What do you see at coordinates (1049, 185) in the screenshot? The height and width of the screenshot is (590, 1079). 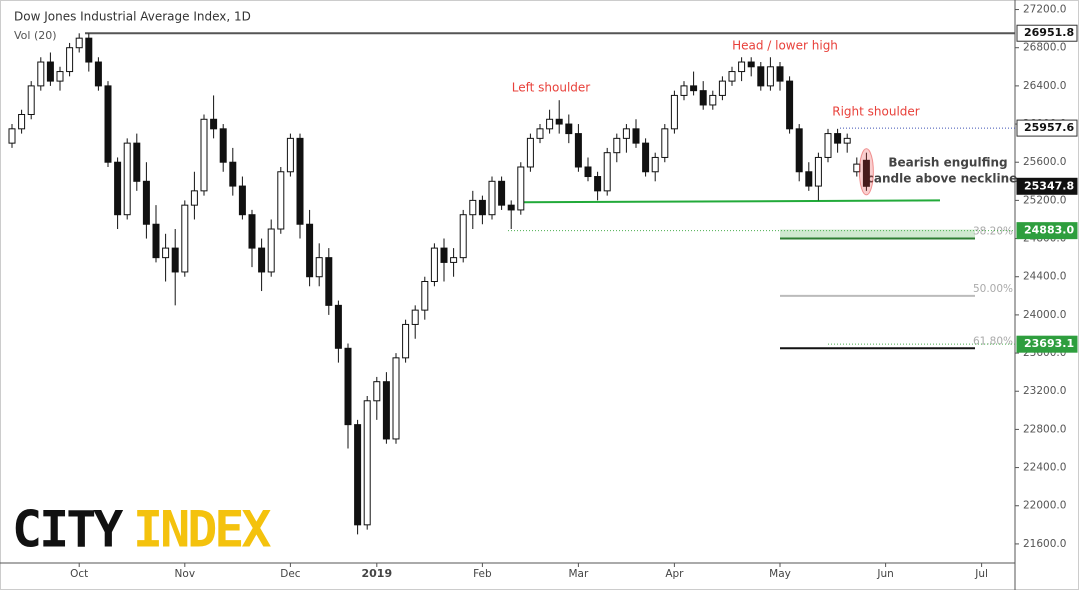 I see `price-label: 25347.8` at bounding box center [1049, 185].